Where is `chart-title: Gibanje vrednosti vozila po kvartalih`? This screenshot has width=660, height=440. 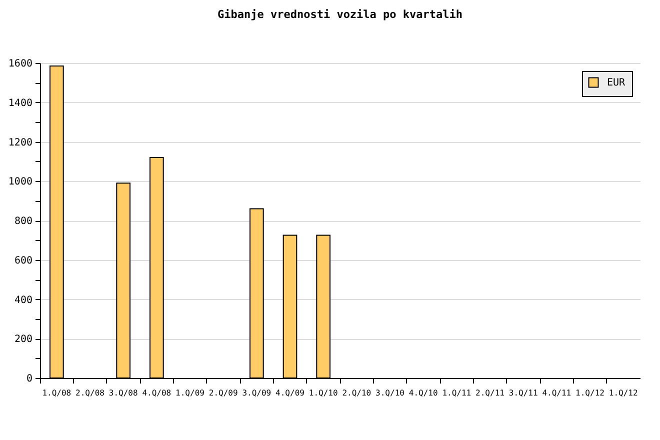
chart-title: Gibanje vrednosti vozila po kvartalih is located at coordinates (340, 14).